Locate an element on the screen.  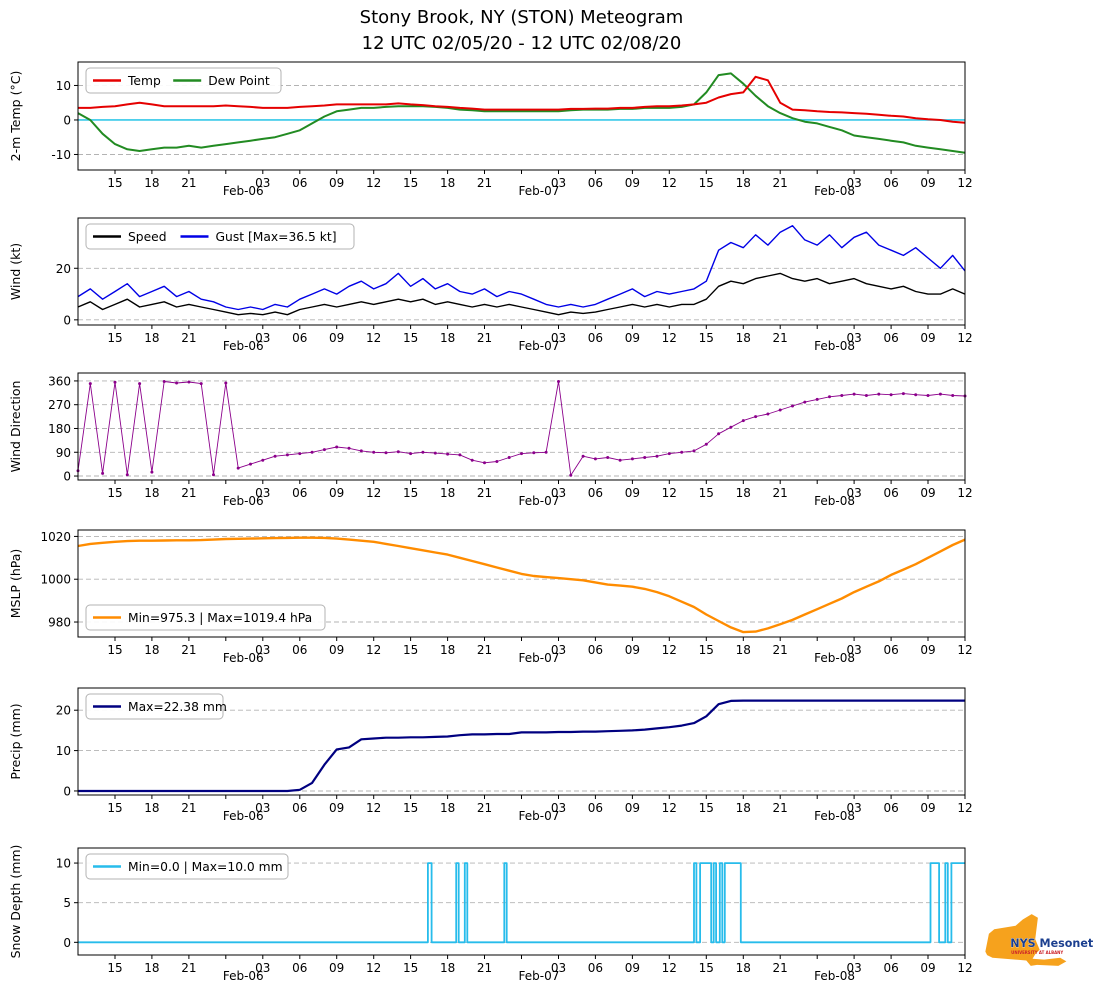
mslp-series-line is located at coordinates (521, 585).